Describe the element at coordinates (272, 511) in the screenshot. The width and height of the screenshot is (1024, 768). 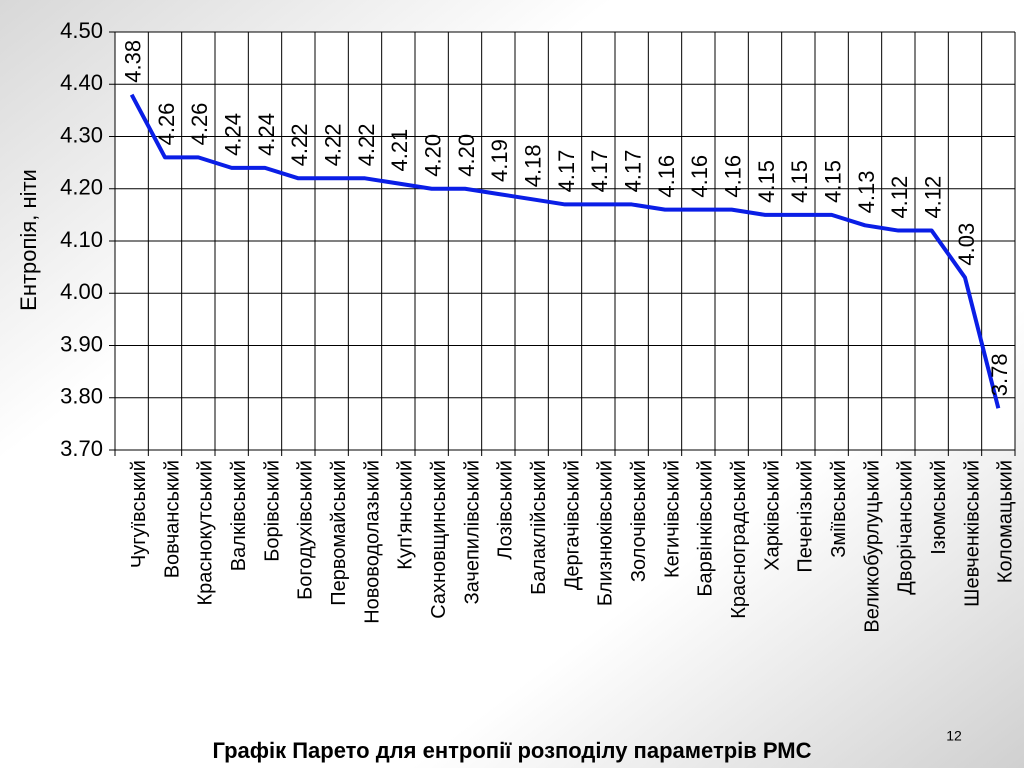
I see `x-tick-label: Борівський` at that location.